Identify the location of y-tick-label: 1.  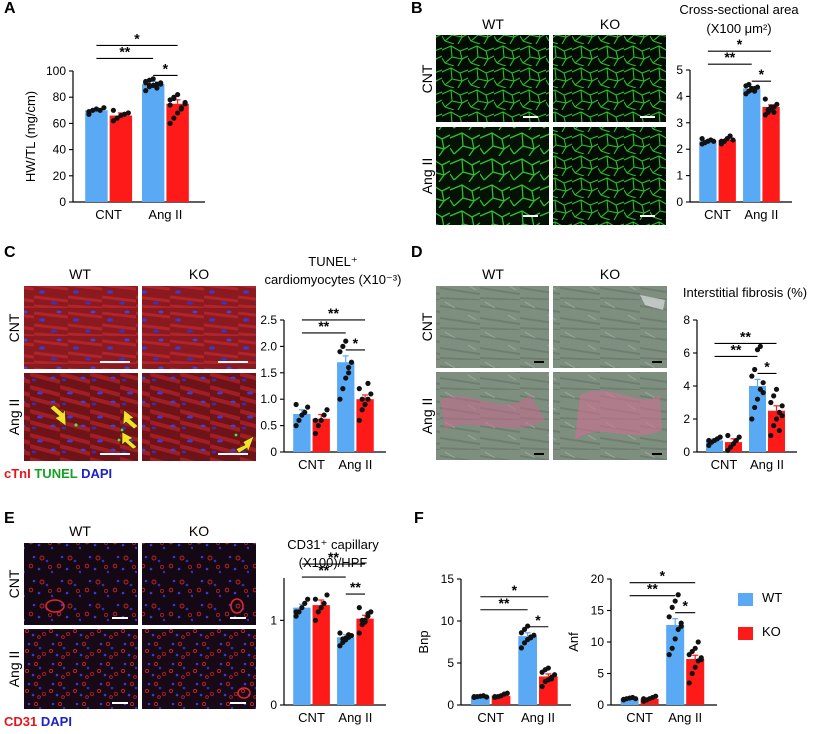
(679, 176).